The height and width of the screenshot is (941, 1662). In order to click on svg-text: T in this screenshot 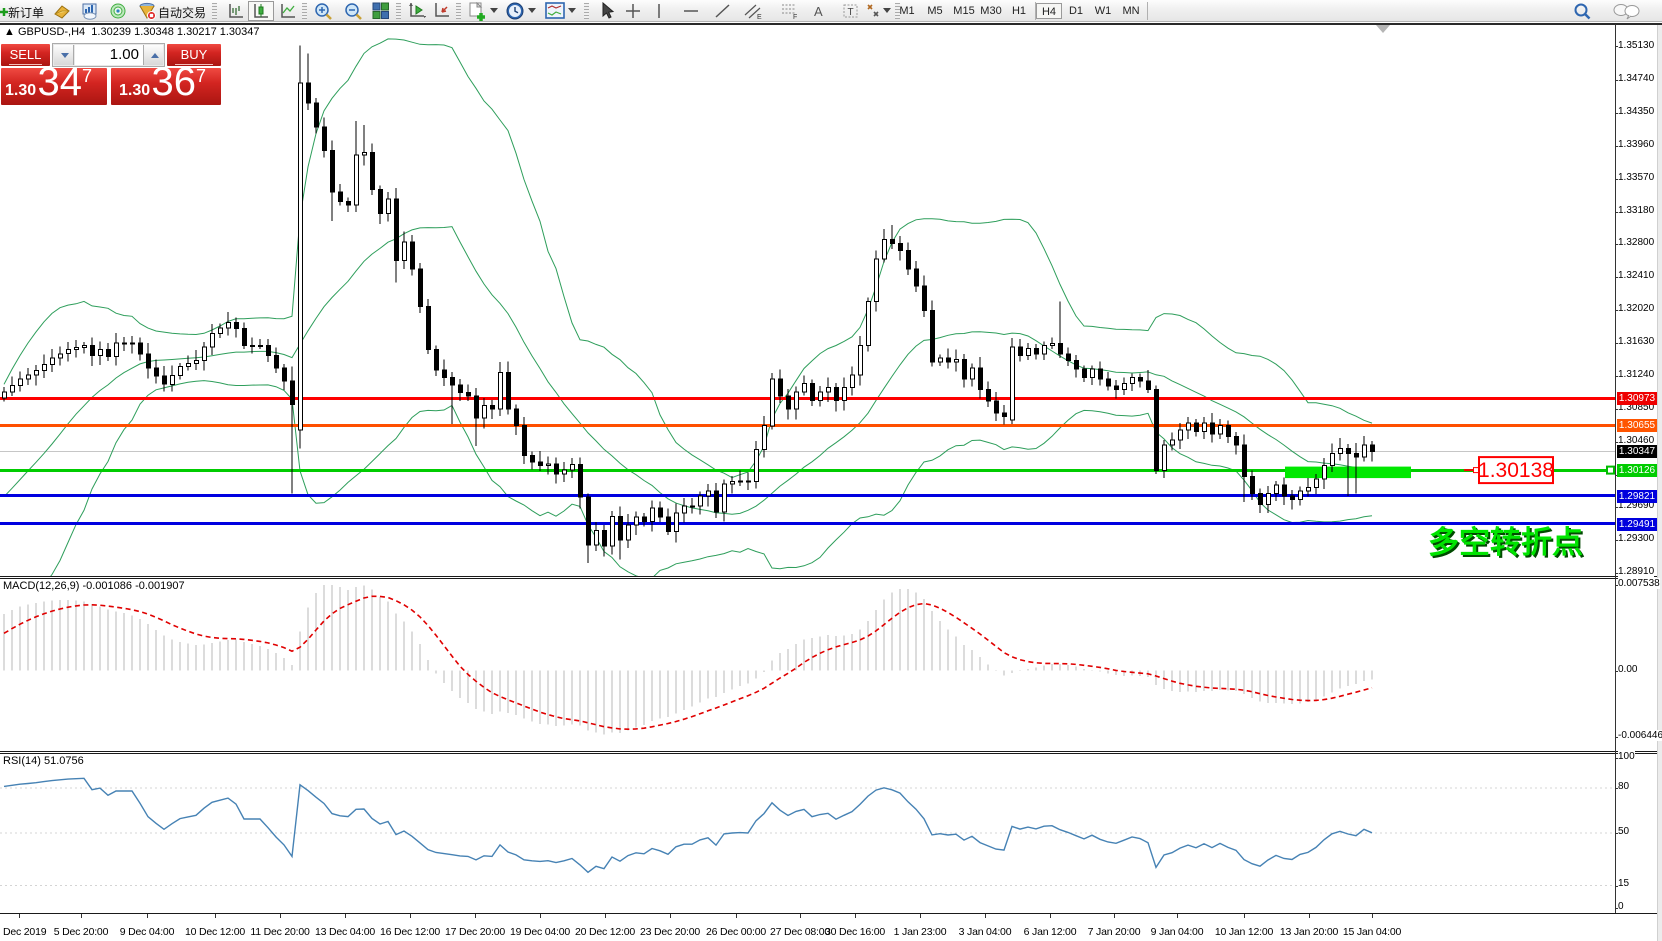, I will do `click(851, 12)`.